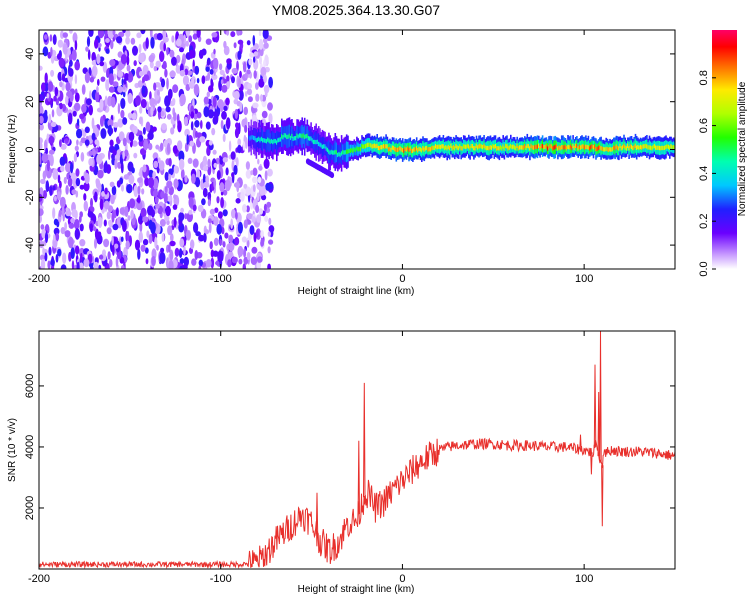 Image resolution: width=750 pixels, height=600 pixels. What do you see at coordinates (595, 405) in the screenshot?
I see `snr-spike` at bounding box center [595, 405].